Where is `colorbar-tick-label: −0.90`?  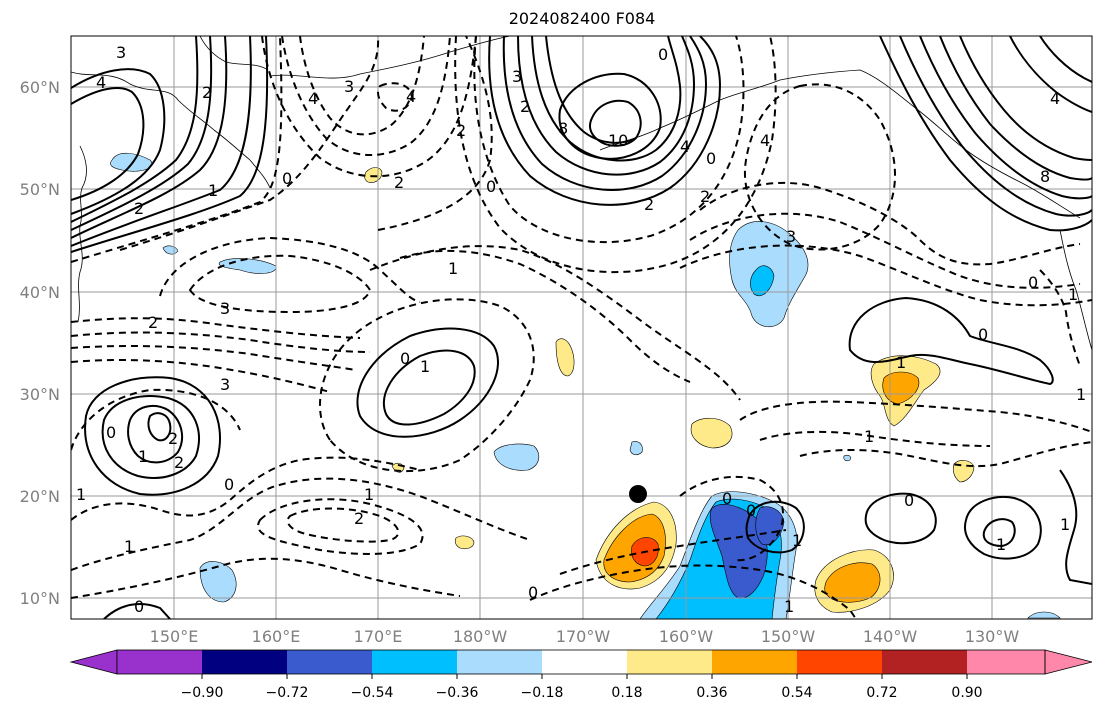
colorbar-tick-label: −0.90 is located at coordinates (202, 693).